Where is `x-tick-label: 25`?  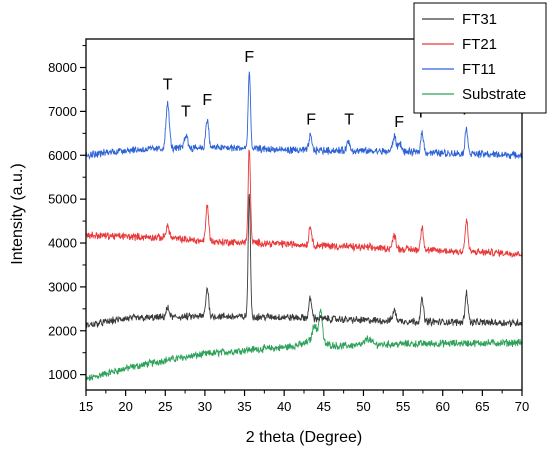
x-tick-label: 25 is located at coordinates (165, 406).